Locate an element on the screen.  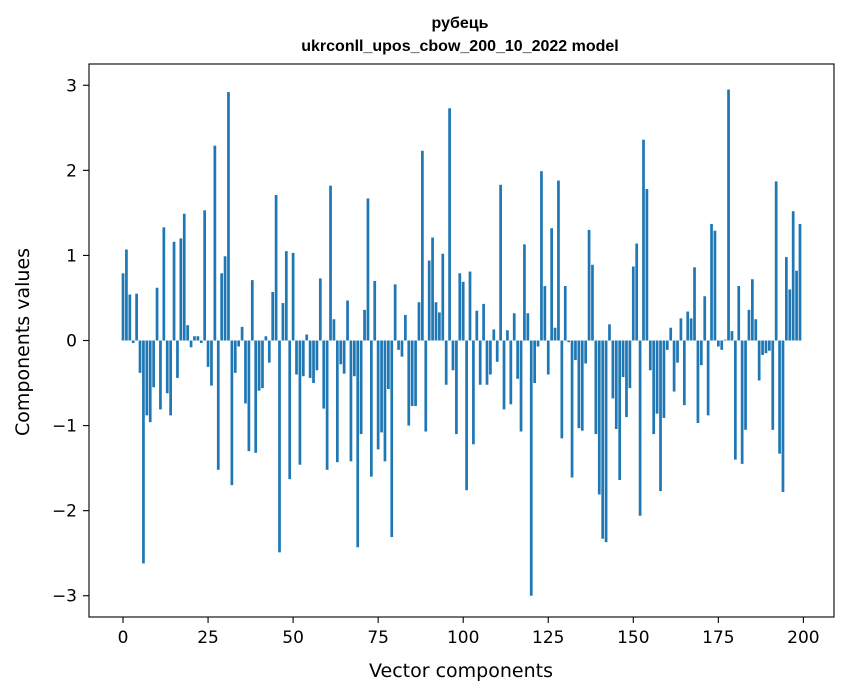
x-axis-label: Vector components is located at coordinates (461, 671).